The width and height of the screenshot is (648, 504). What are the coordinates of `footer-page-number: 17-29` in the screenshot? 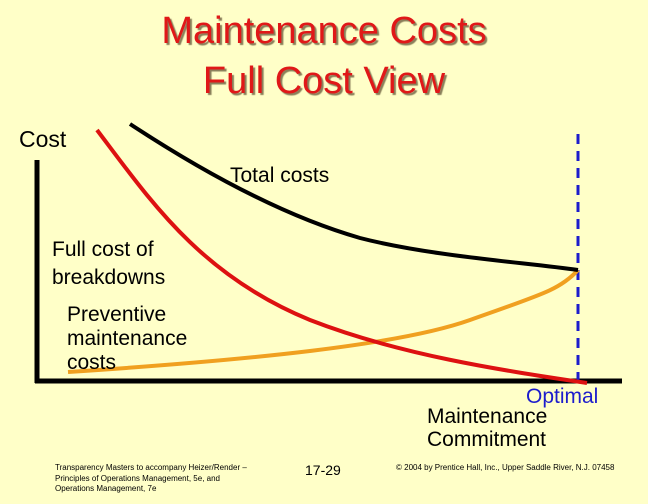 It's located at (323, 470).